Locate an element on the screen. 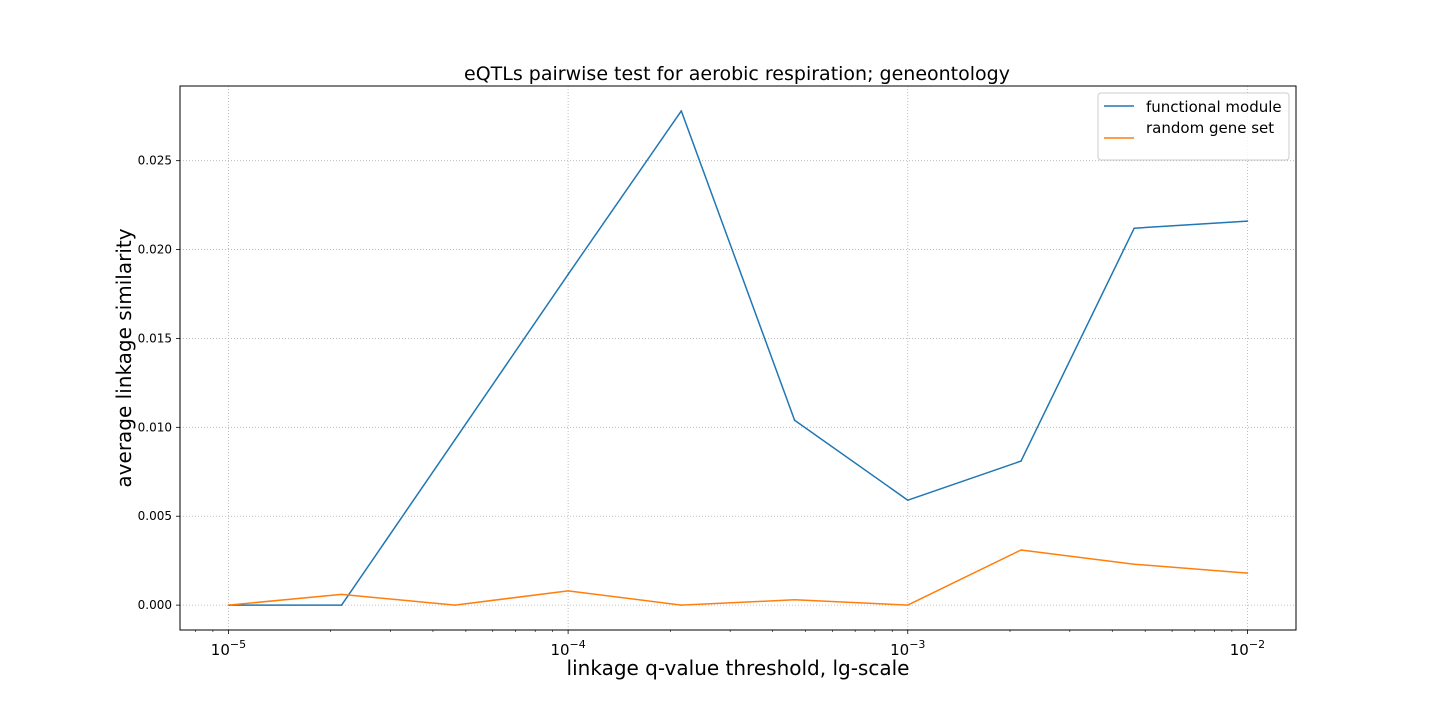 The width and height of the screenshot is (1440, 720). x-tick-label: 10⁻⁴ is located at coordinates (567, 648).